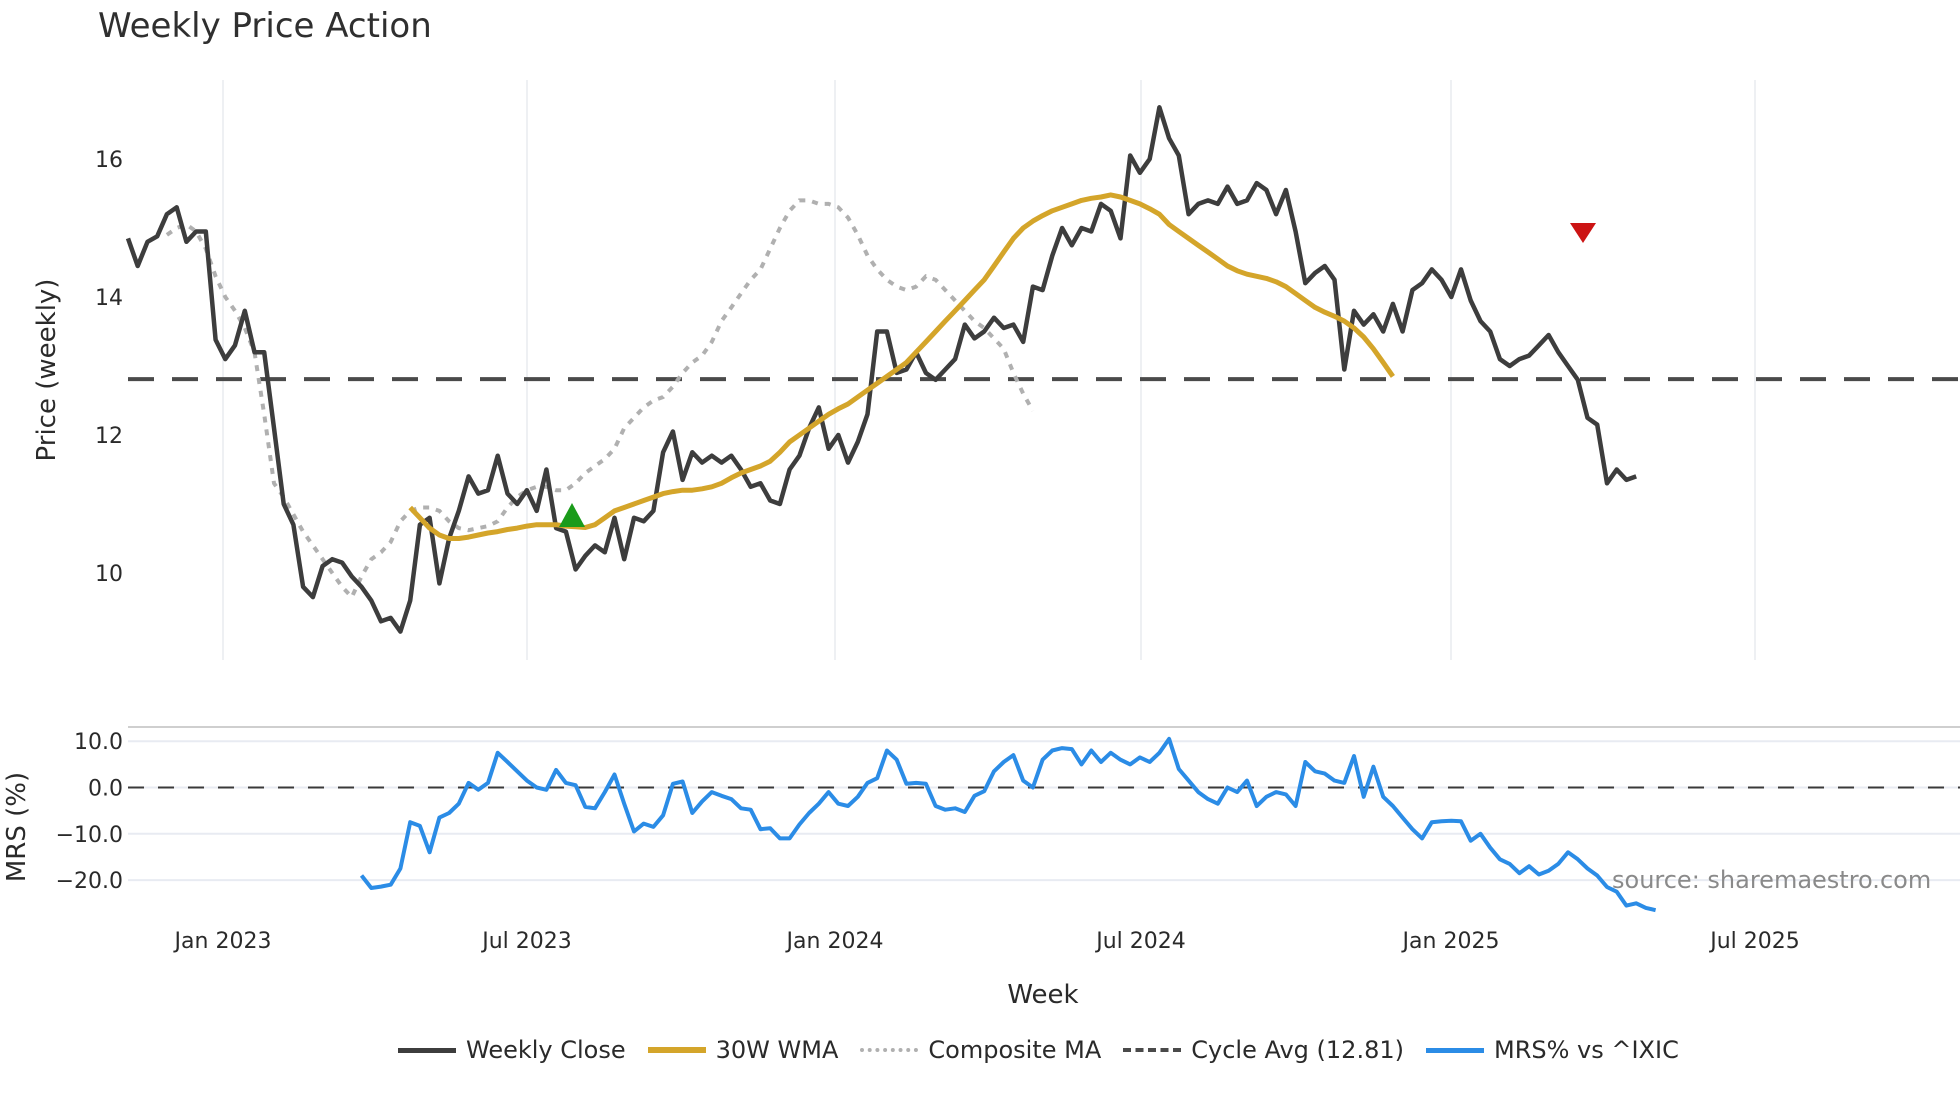  Describe the element at coordinates (1152, 1050) in the screenshot. I see `dashed-line-icon` at that location.